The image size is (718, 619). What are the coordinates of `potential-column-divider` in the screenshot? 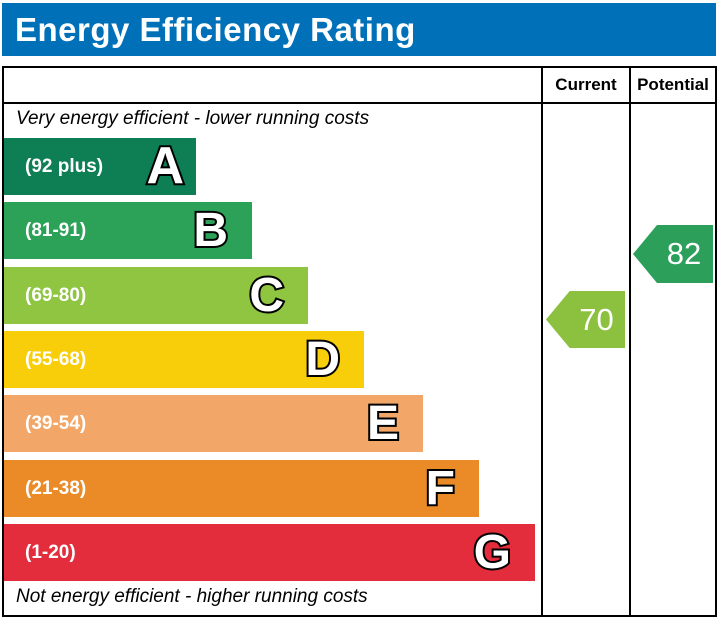 It's located at (630, 341).